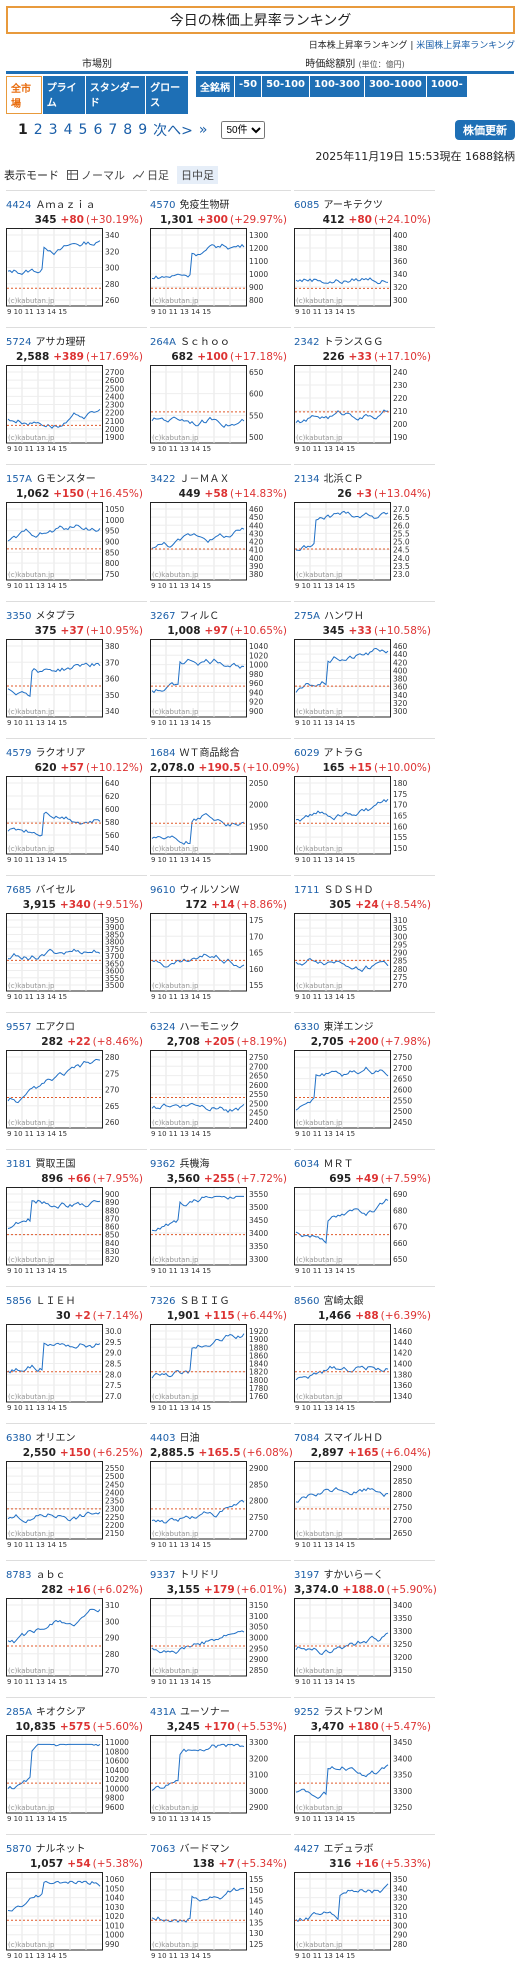 The image size is (521, 1971). Describe the element at coordinates (307, 1027) in the screenshot. I see `stock-code: 6330` at that location.